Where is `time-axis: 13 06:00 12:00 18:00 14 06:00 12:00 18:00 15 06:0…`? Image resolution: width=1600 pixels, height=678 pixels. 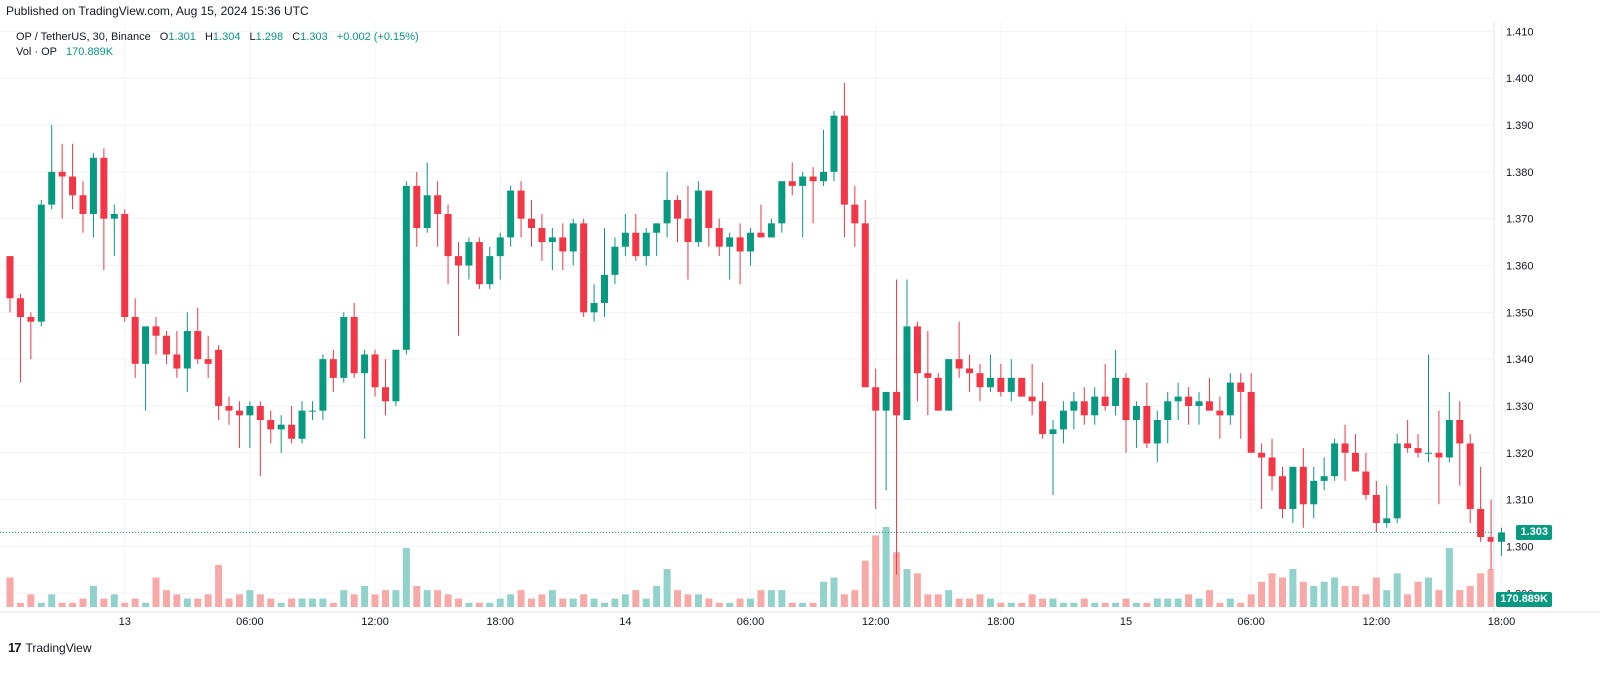 time-axis: 13 06:00 12:00 18:00 14 06:00 12:00 18:00 15 06:0… is located at coordinates (817, 622).